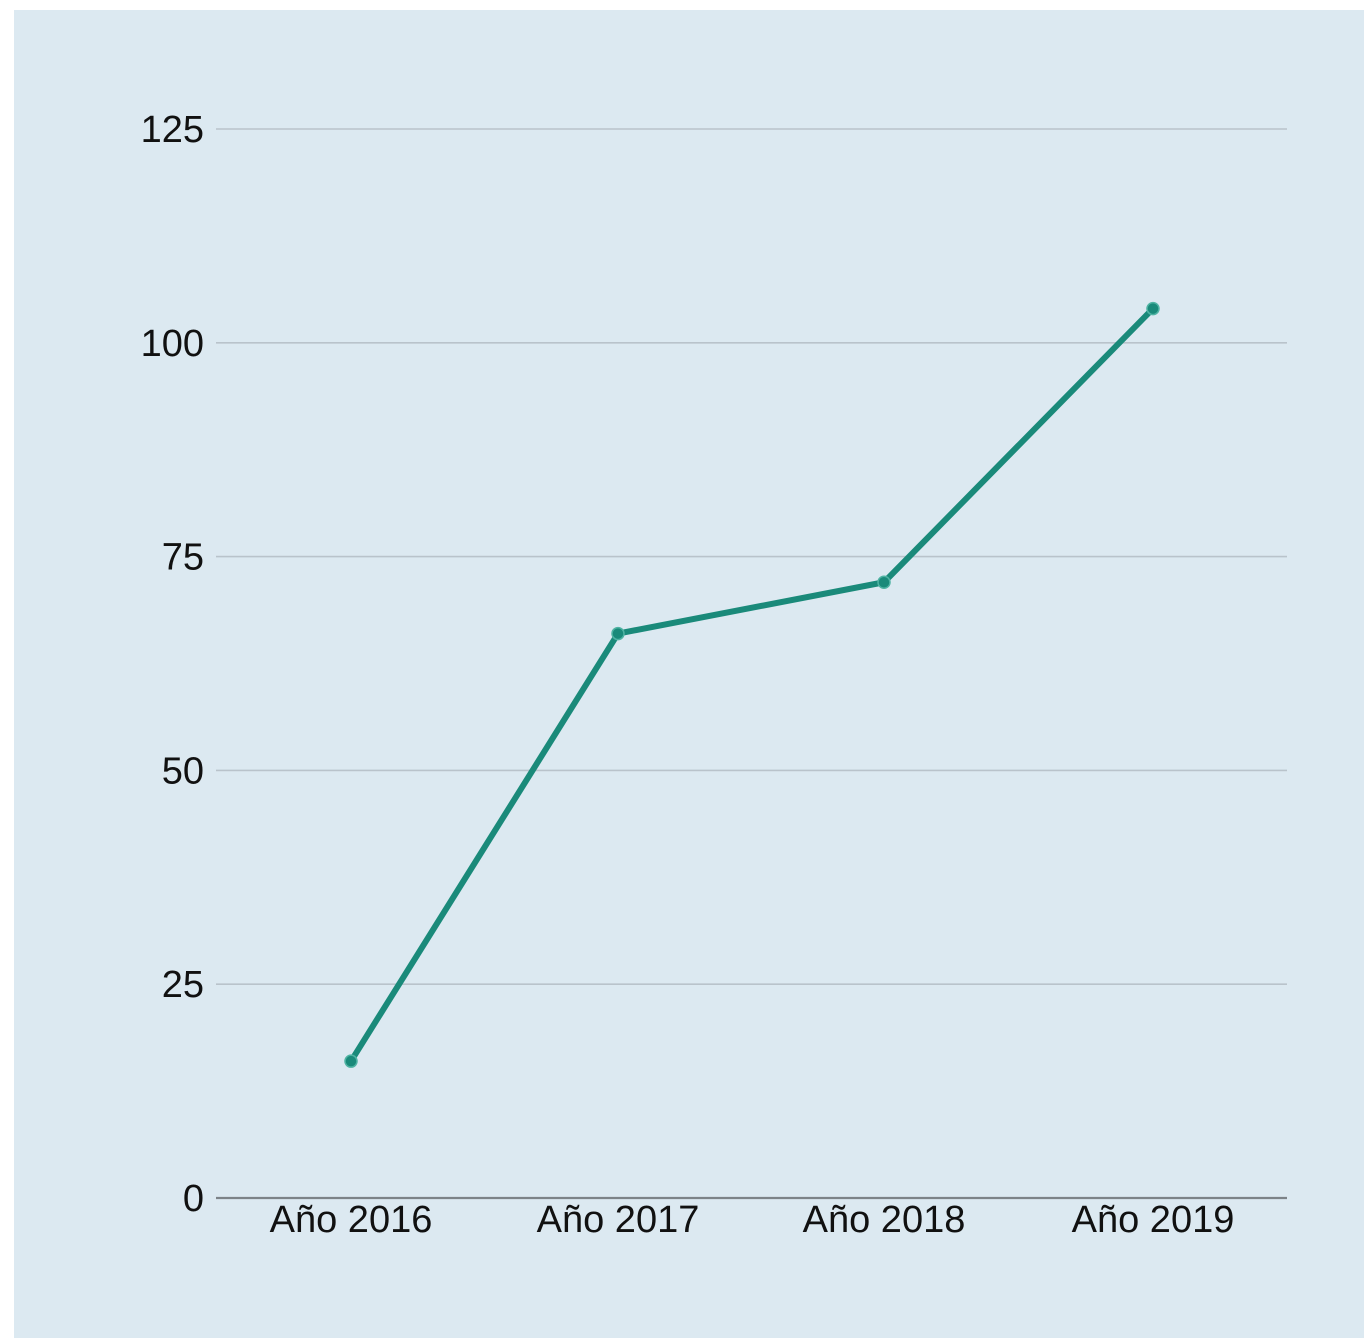 The height and width of the screenshot is (1343, 1365). I want to click on y-tick-label: 125, so click(172, 130).